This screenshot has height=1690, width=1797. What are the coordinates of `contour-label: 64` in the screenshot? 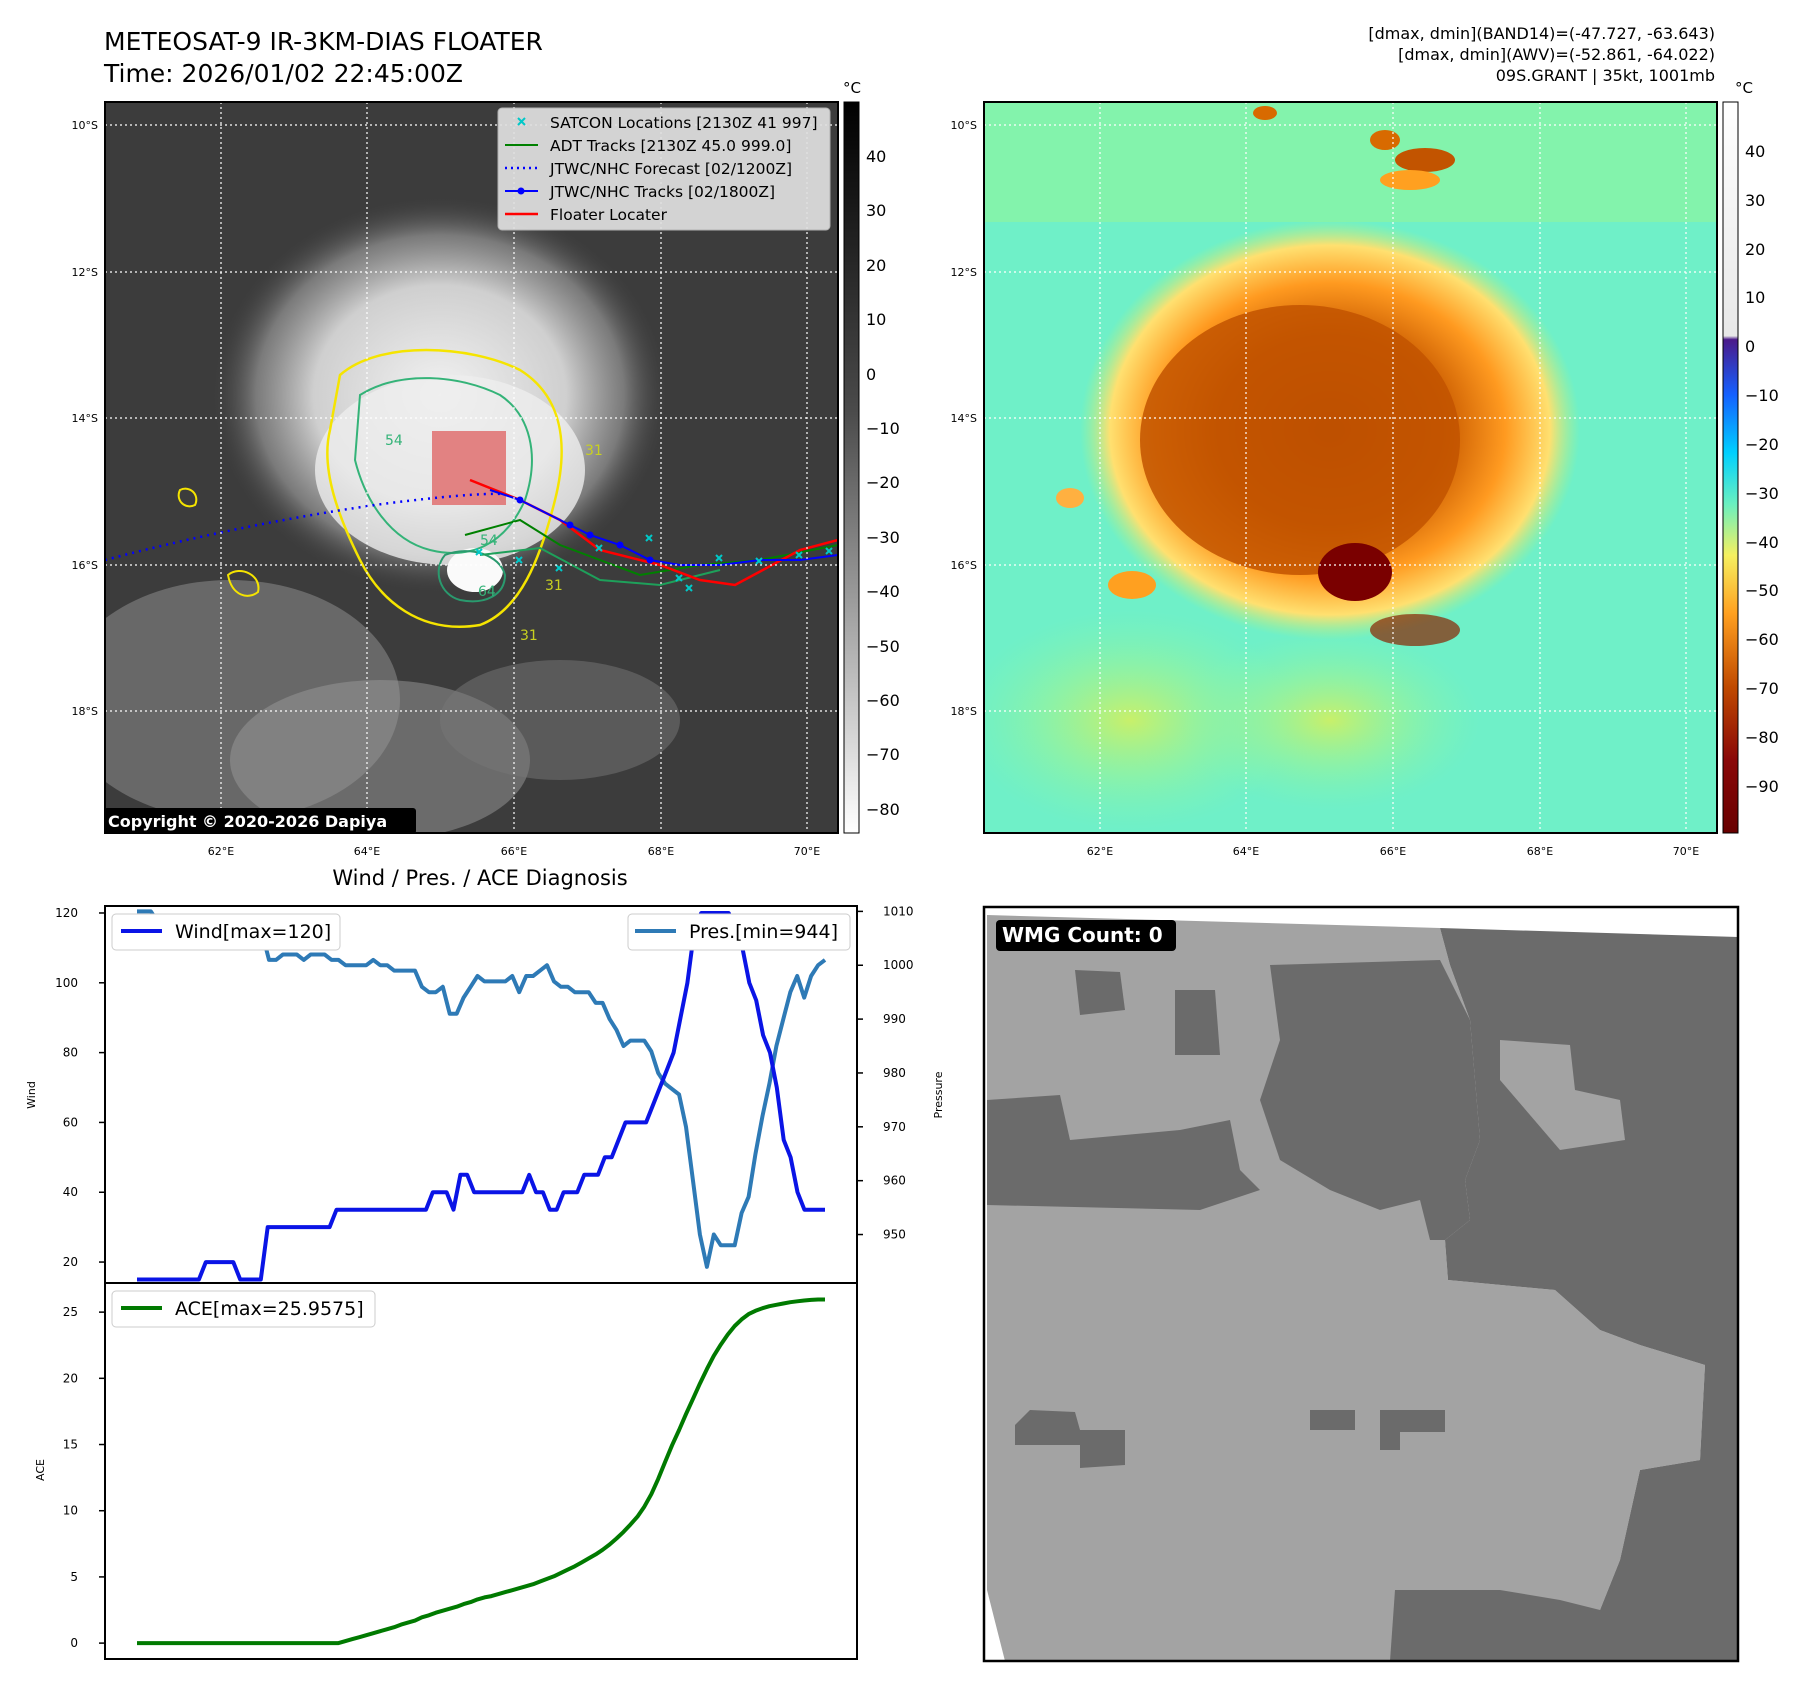 It's located at (487, 592).